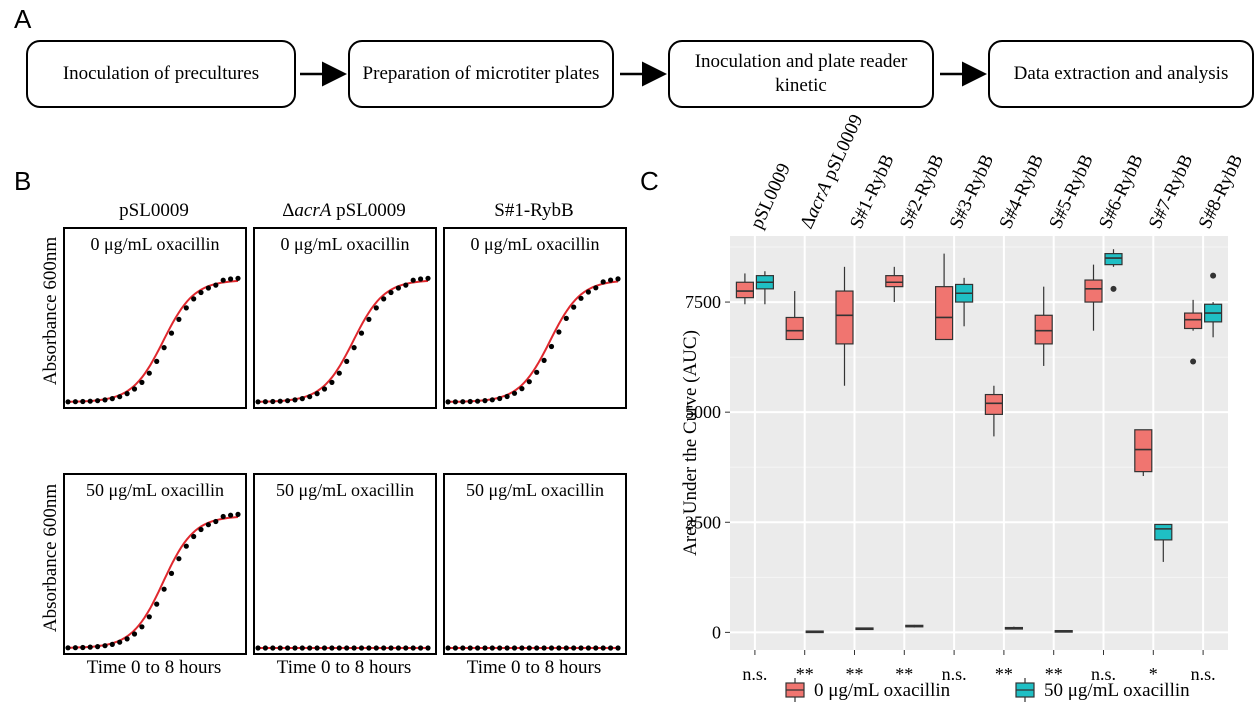 This screenshot has width=1258, height=703. I want to click on condition-label: 0 μg/mL oxacillin, so click(155, 244).